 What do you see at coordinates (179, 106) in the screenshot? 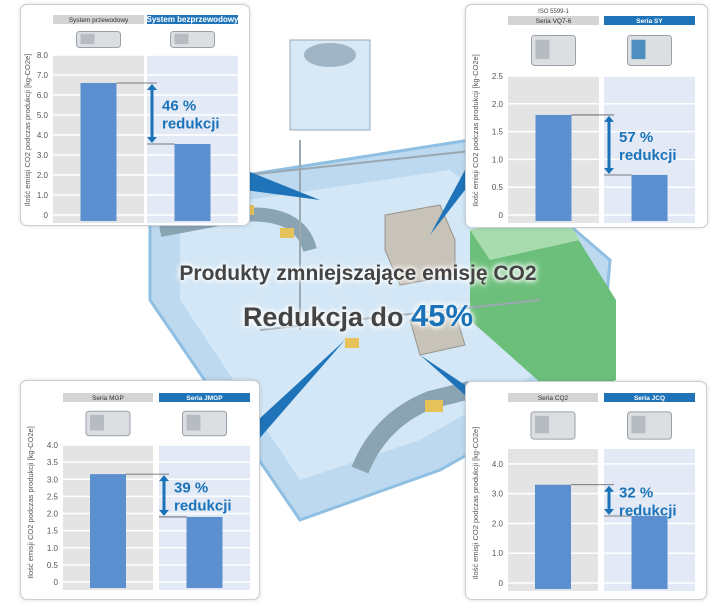
I see `reduction-percent: 46 %` at bounding box center [179, 106].